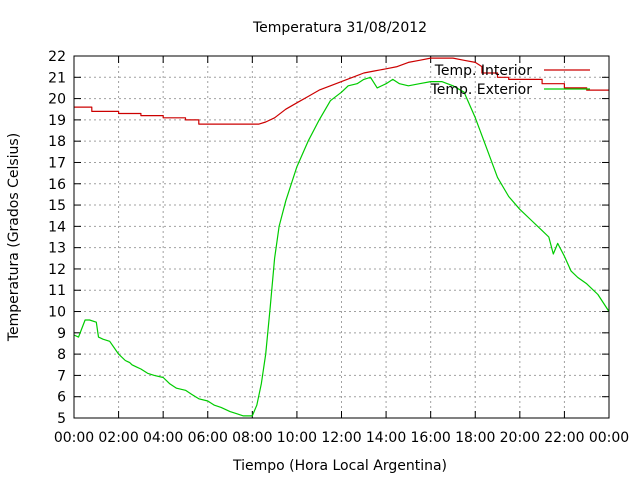  Describe the element at coordinates (163, 438) in the screenshot. I see `x-tick-label: 04:00` at that location.